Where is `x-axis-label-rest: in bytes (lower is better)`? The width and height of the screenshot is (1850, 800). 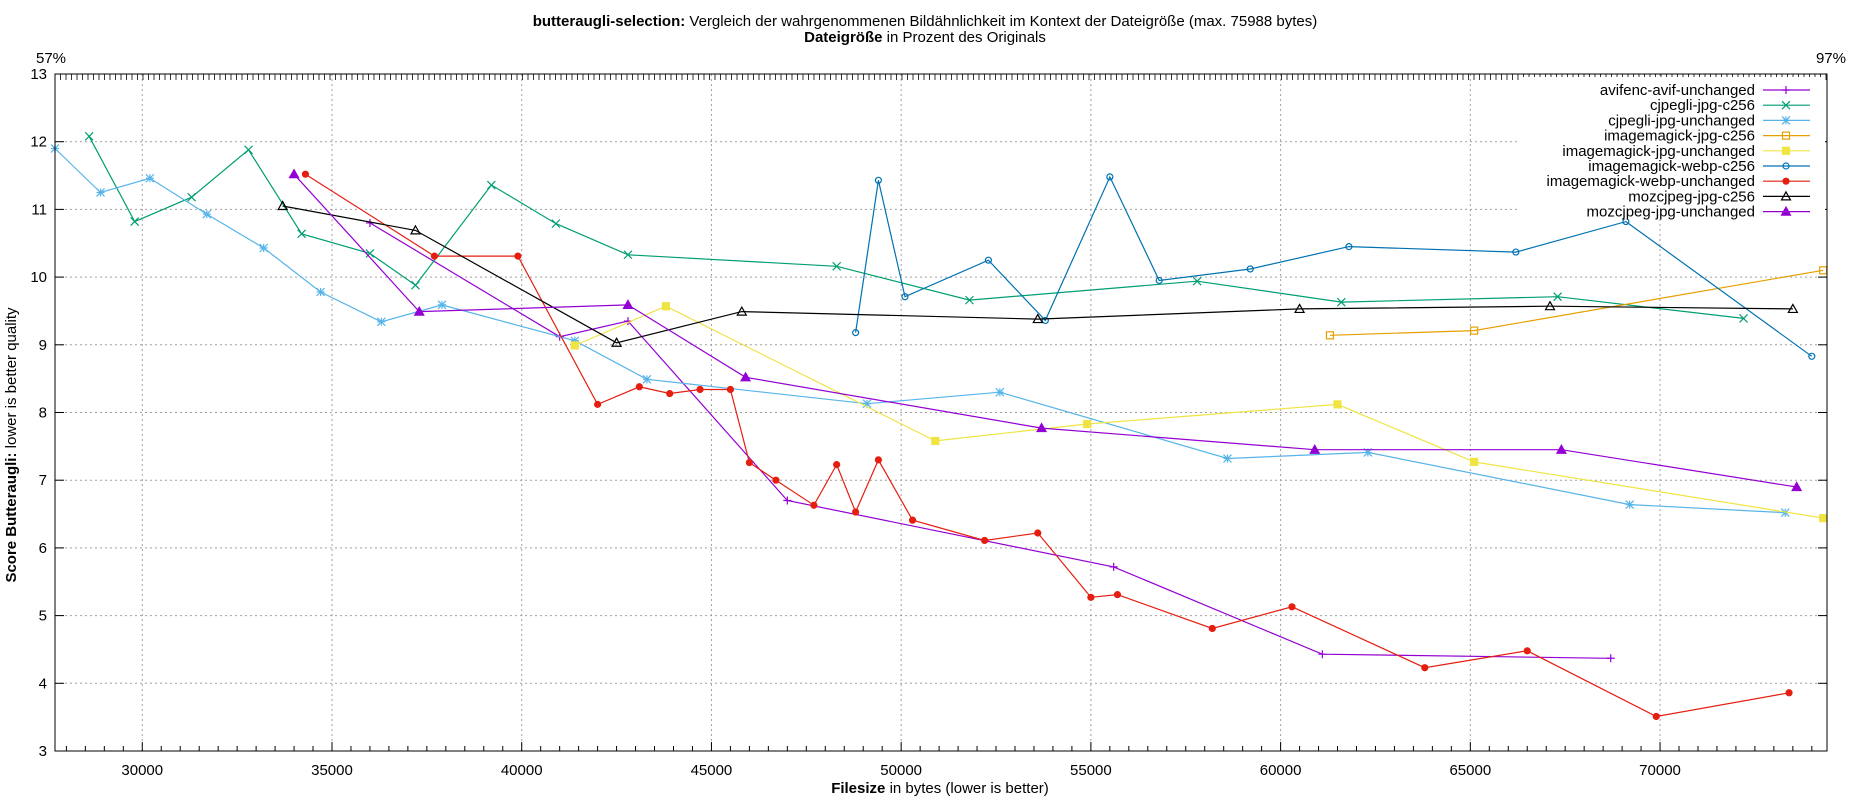 x-axis-label-rest: in bytes (lower is better) is located at coordinates (969, 788).